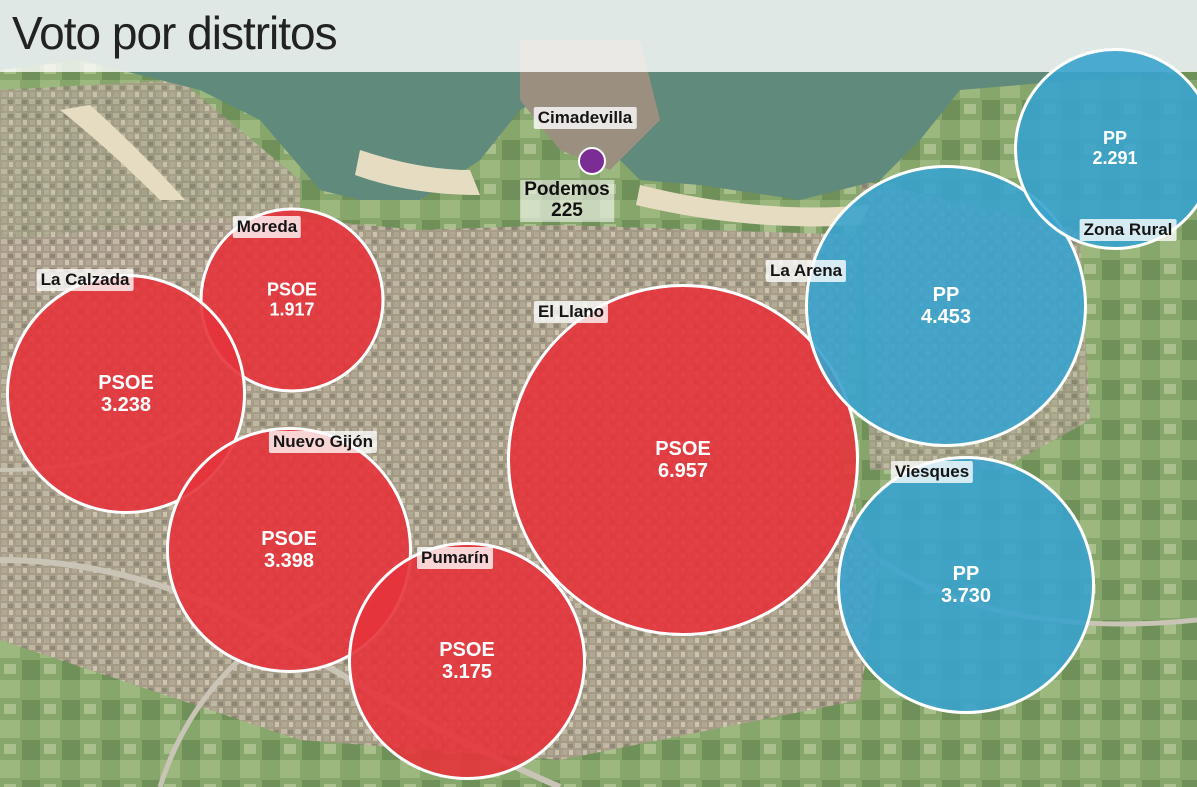 Image resolution: width=1197 pixels, height=787 pixels. What do you see at coordinates (567, 210) in the screenshot?
I see `podemos-votes: 225` at bounding box center [567, 210].